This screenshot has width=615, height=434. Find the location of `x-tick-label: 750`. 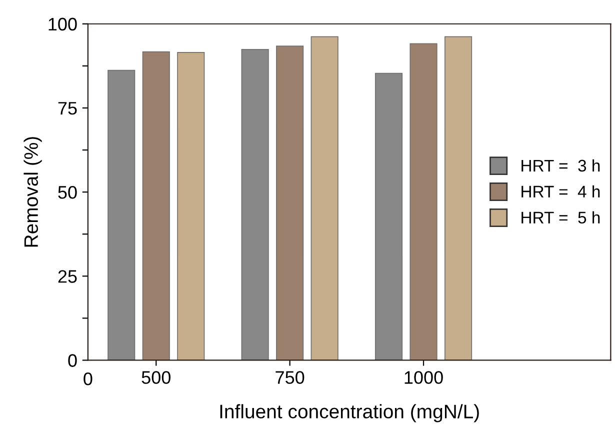

x-tick-label: 750 is located at coordinates (290, 377).